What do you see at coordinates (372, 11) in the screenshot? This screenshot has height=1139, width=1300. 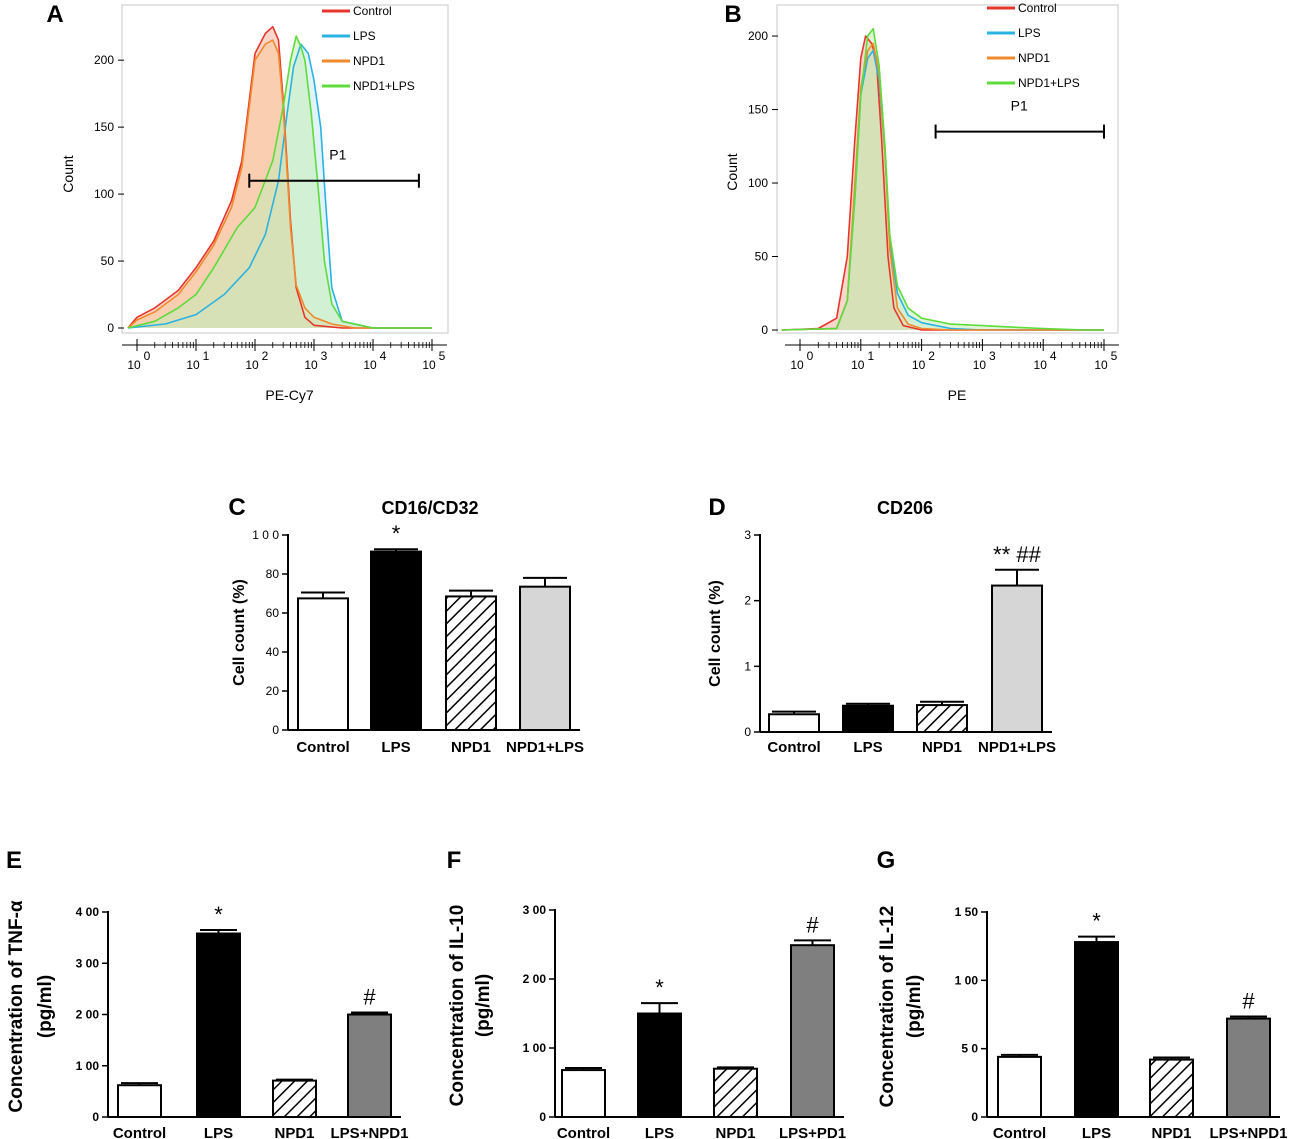 I see `legend-entry: Control` at bounding box center [372, 11].